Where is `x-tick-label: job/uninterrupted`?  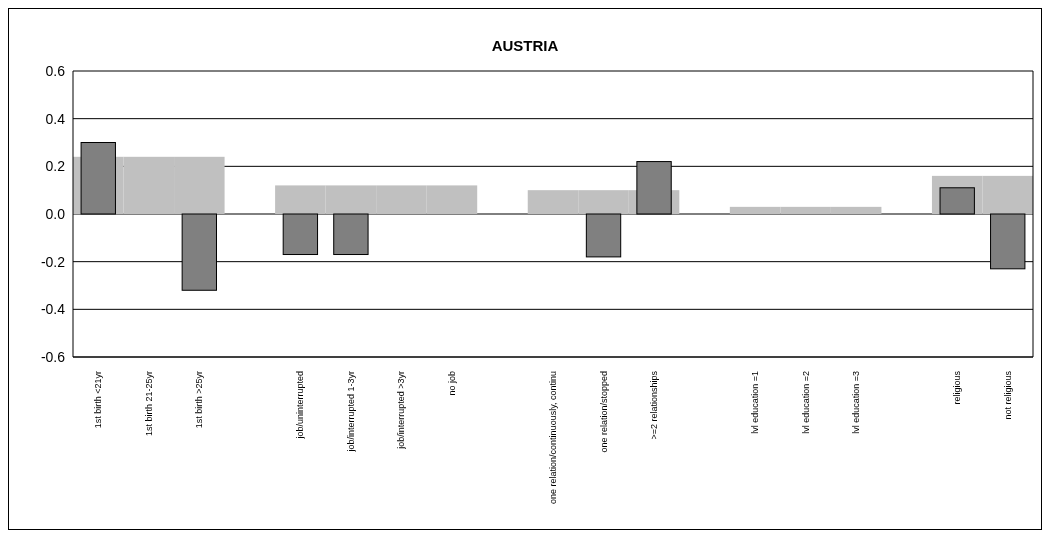 x-tick-label: job/uninterrupted is located at coordinates (300, 405).